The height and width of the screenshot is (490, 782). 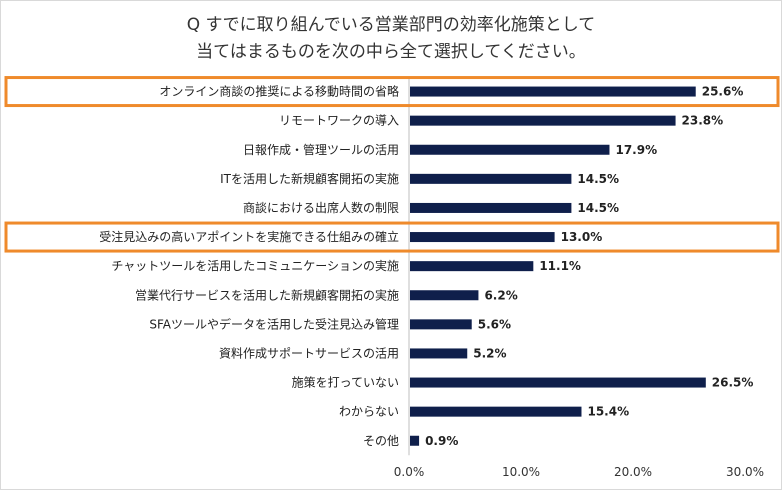 What do you see at coordinates (391, 52) in the screenshot?
I see `chart-title-line2: 当てはまるものを次の中ら全て選択してください。` at bounding box center [391, 52].